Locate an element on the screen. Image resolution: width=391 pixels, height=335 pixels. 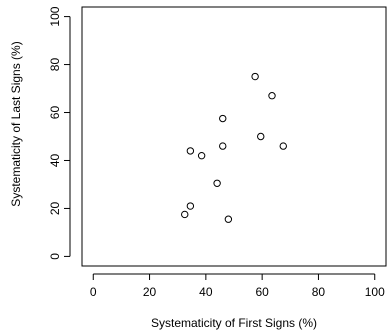
x-tick-label: 60 is located at coordinates (262, 292).